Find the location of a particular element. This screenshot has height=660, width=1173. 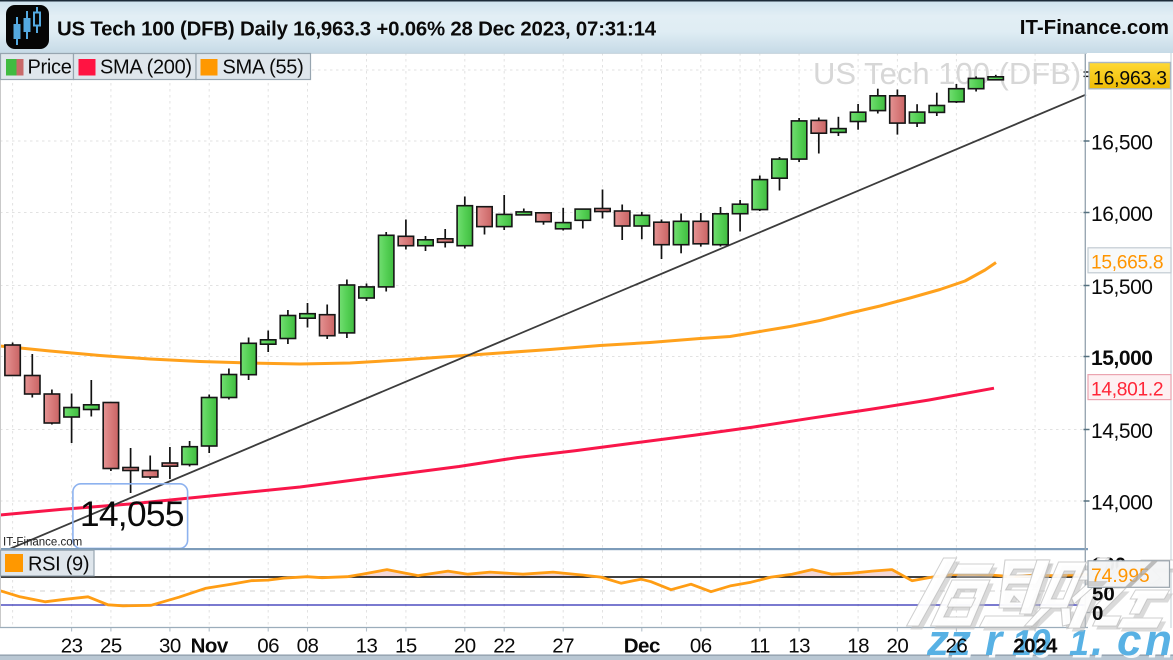

svg-text: 50 is located at coordinates (1103, 594).